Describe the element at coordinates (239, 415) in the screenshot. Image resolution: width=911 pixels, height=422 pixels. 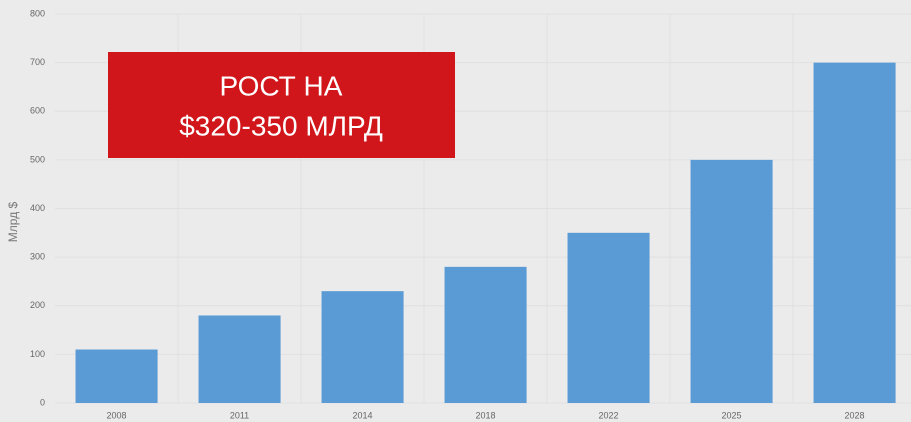
I see `x-tick-label: 2011` at that location.